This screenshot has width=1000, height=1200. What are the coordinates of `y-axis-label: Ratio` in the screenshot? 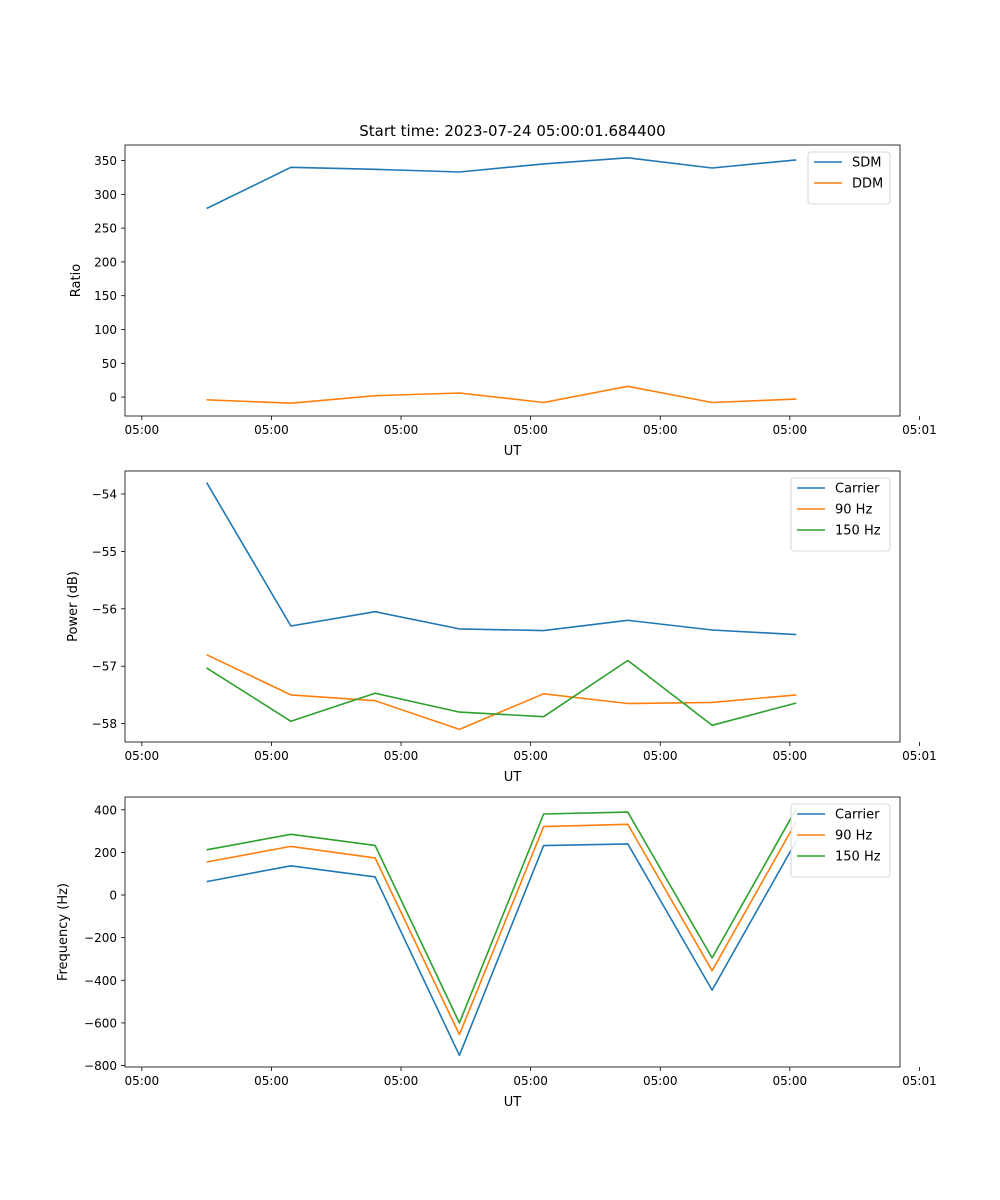 It's located at (76, 280).